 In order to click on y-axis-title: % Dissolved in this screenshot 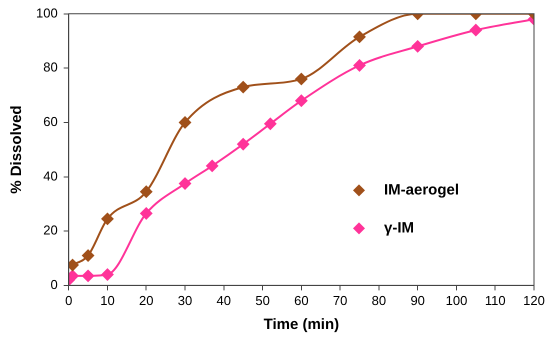, I will do `click(17, 149)`.